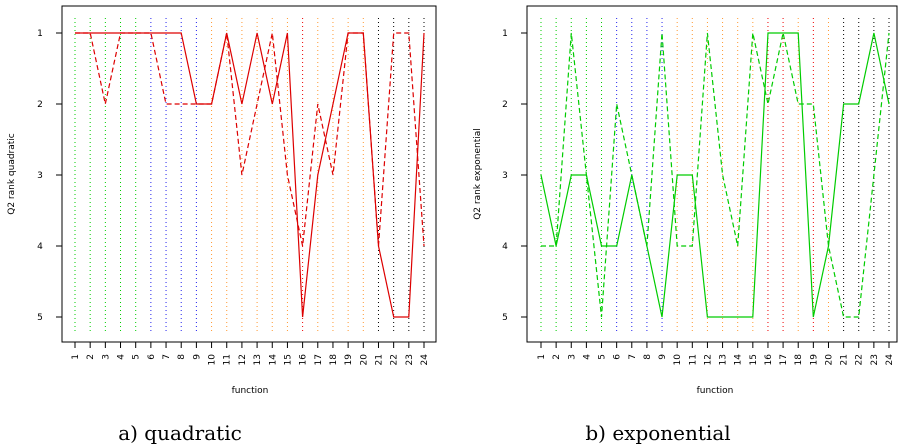  I want to click on y-axis-label: Q2 rank quadratic, so click(12, 174).